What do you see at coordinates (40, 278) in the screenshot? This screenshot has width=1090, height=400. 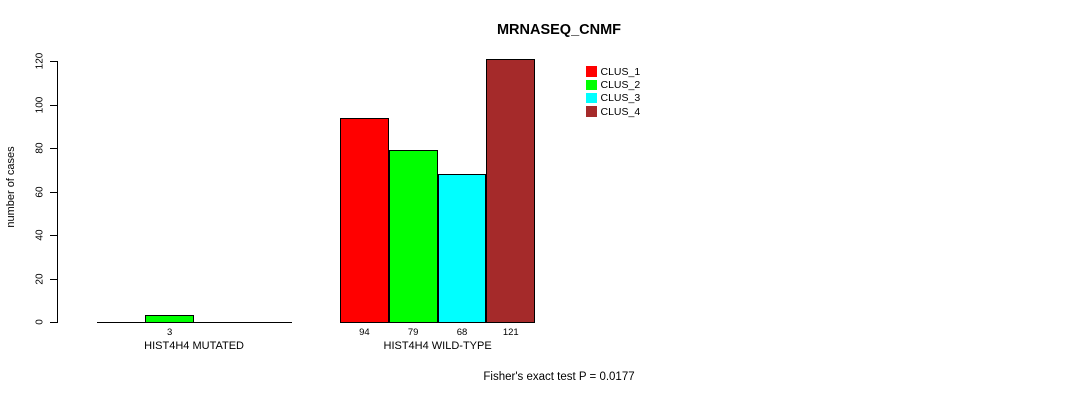 I see `y-tick-label: 20` at bounding box center [40, 278].